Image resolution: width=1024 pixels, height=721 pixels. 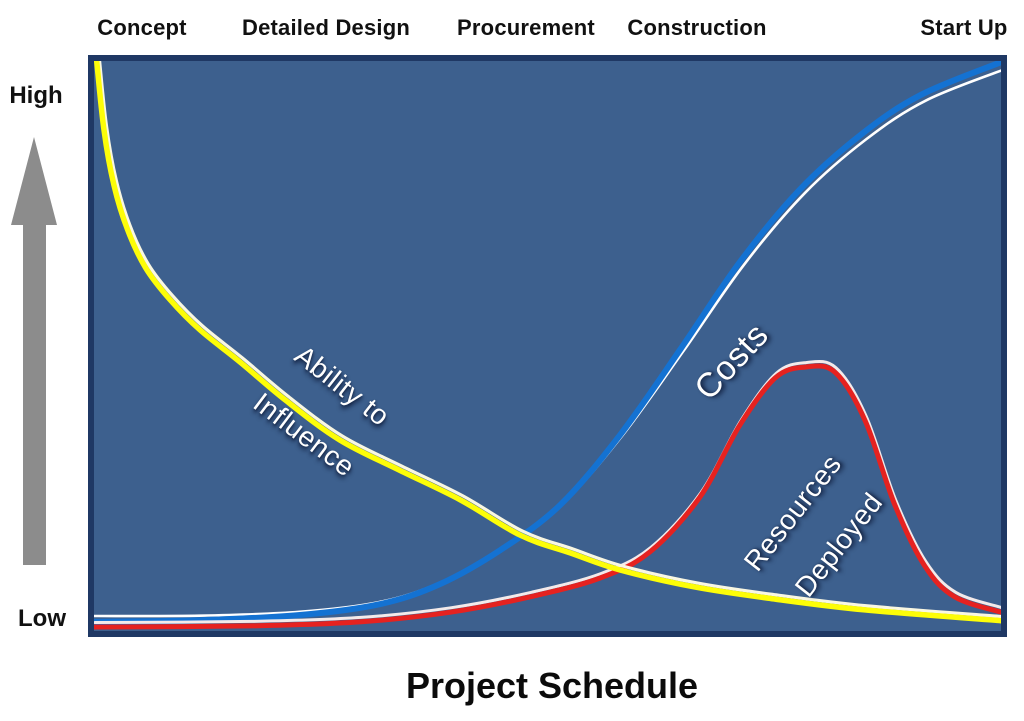 What do you see at coordinates (964, 27) in the screenshot?
I see `phase-label-start-up: Start Up` at bounding box center [964, 27].